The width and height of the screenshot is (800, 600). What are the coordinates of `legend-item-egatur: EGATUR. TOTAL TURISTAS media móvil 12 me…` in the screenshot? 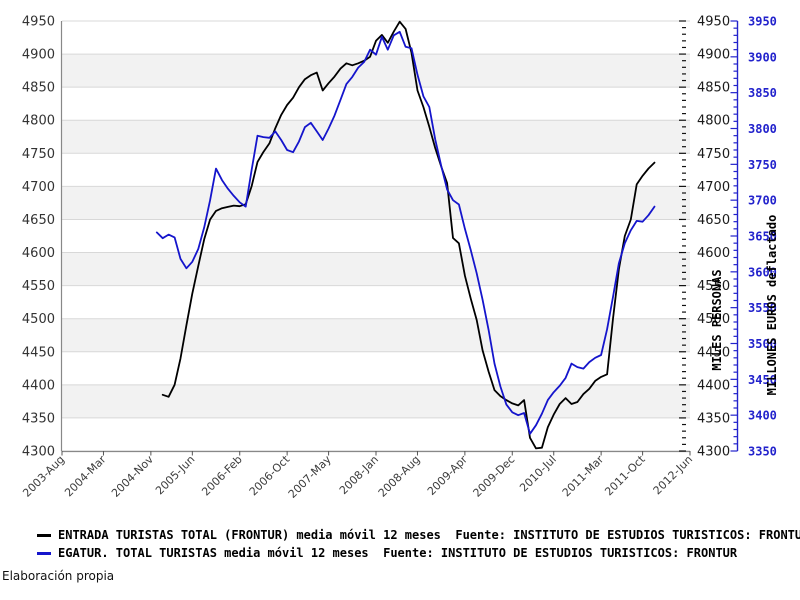 It's located at (418, 553).